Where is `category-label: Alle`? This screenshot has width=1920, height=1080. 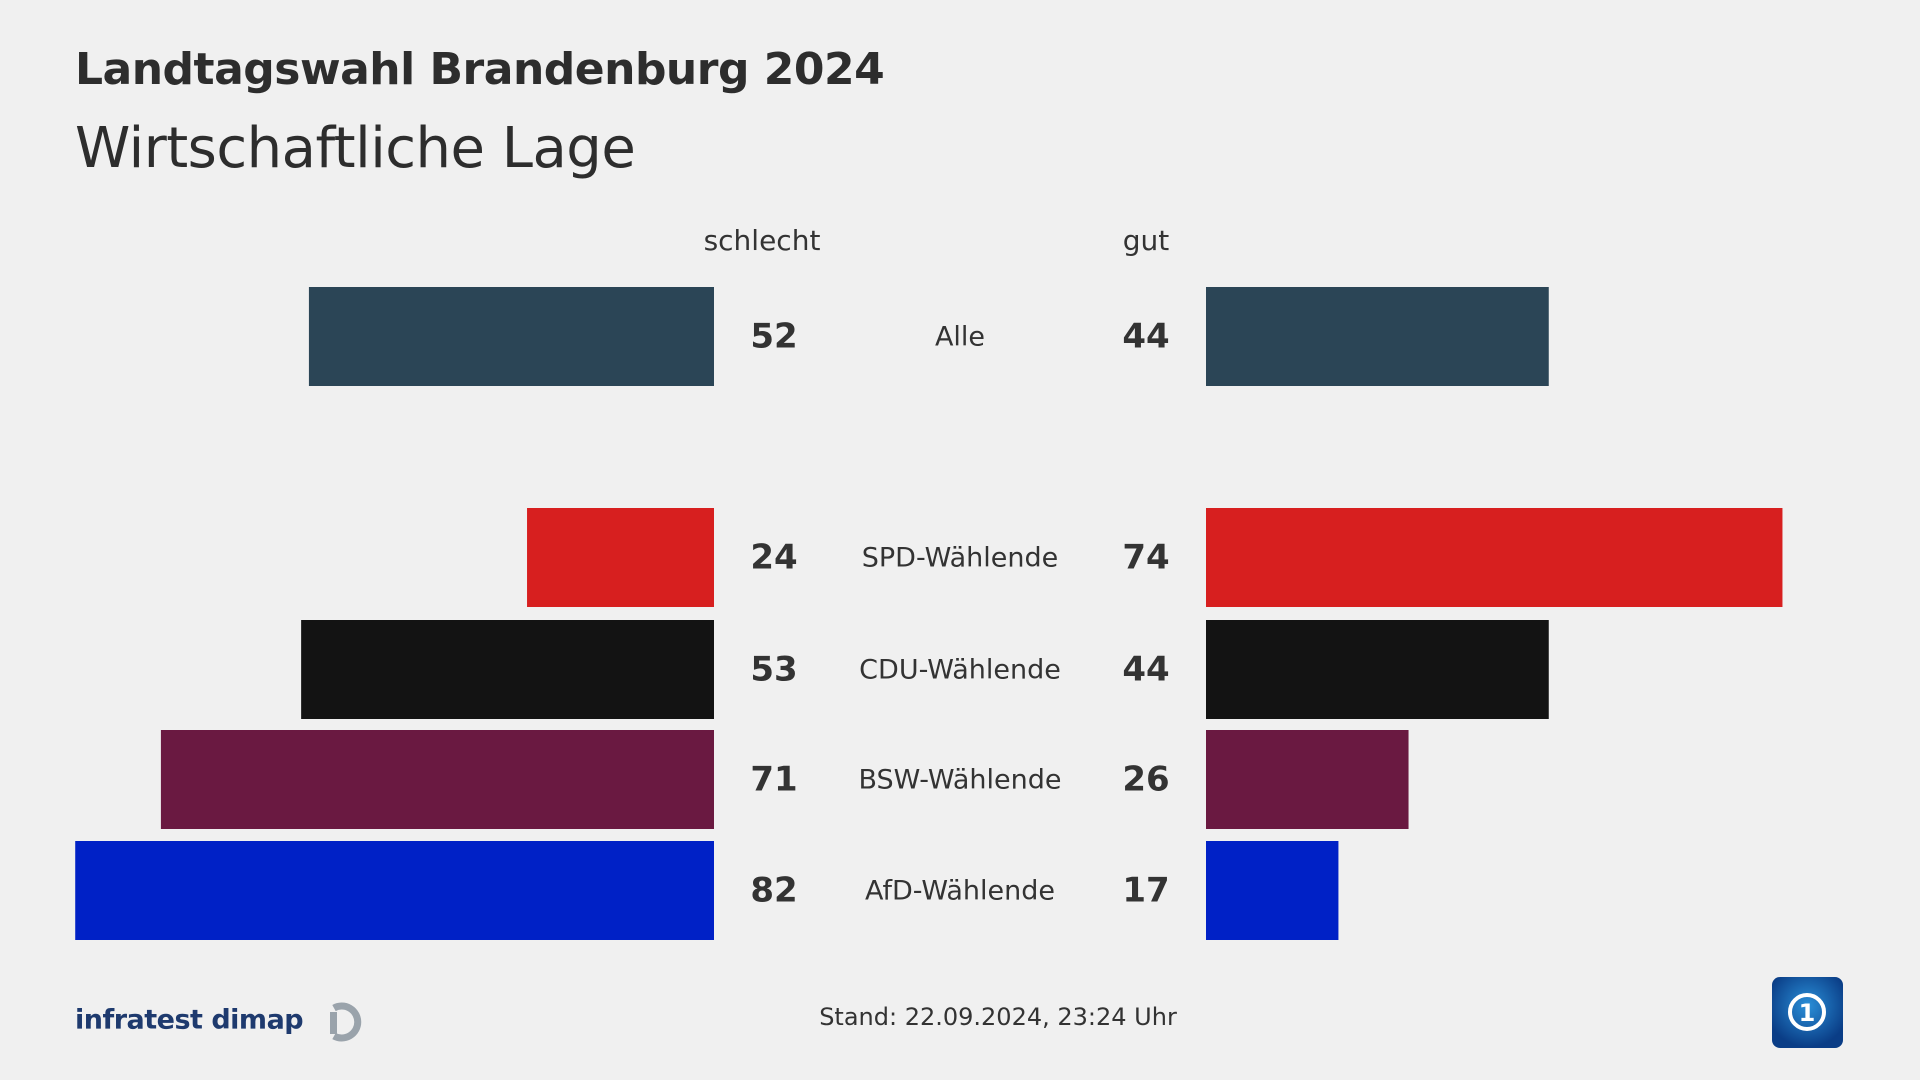 category-label: Alle is located at coordinates (960, 337).